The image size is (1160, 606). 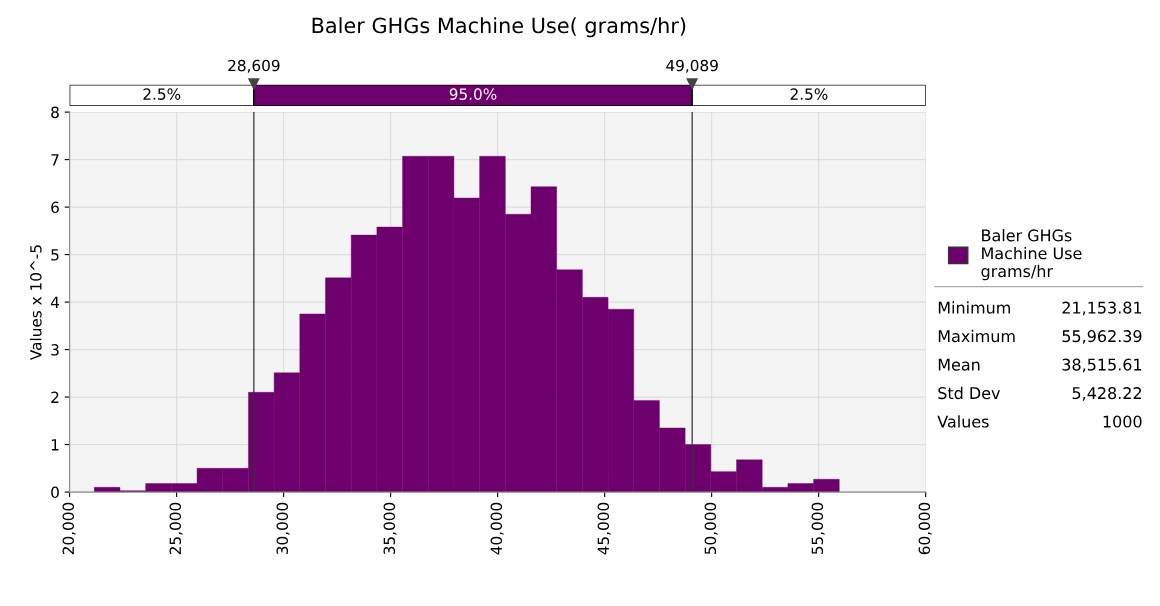 I want to click on y-tick-label: 0, so click(x=55, y=492).